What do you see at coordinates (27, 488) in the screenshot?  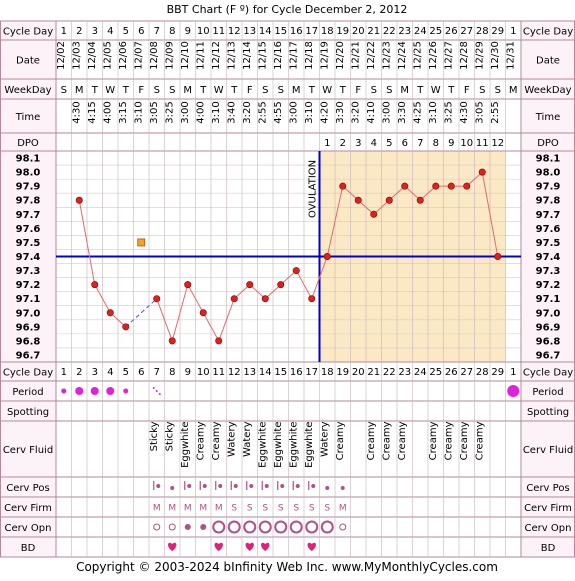 I see `cerv-pos-label-left: Cerv Pos` at bounding box center [27, 488].